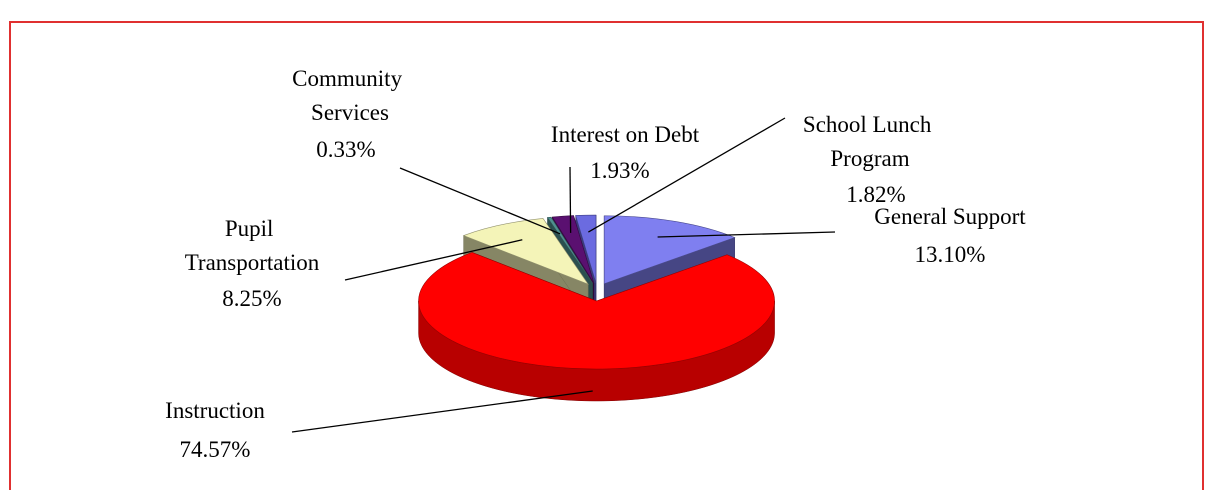  What do you see at coordinates (950, 216) in the screenshot?
I see `slice-label: General Support` at bounding box center [950, 216].